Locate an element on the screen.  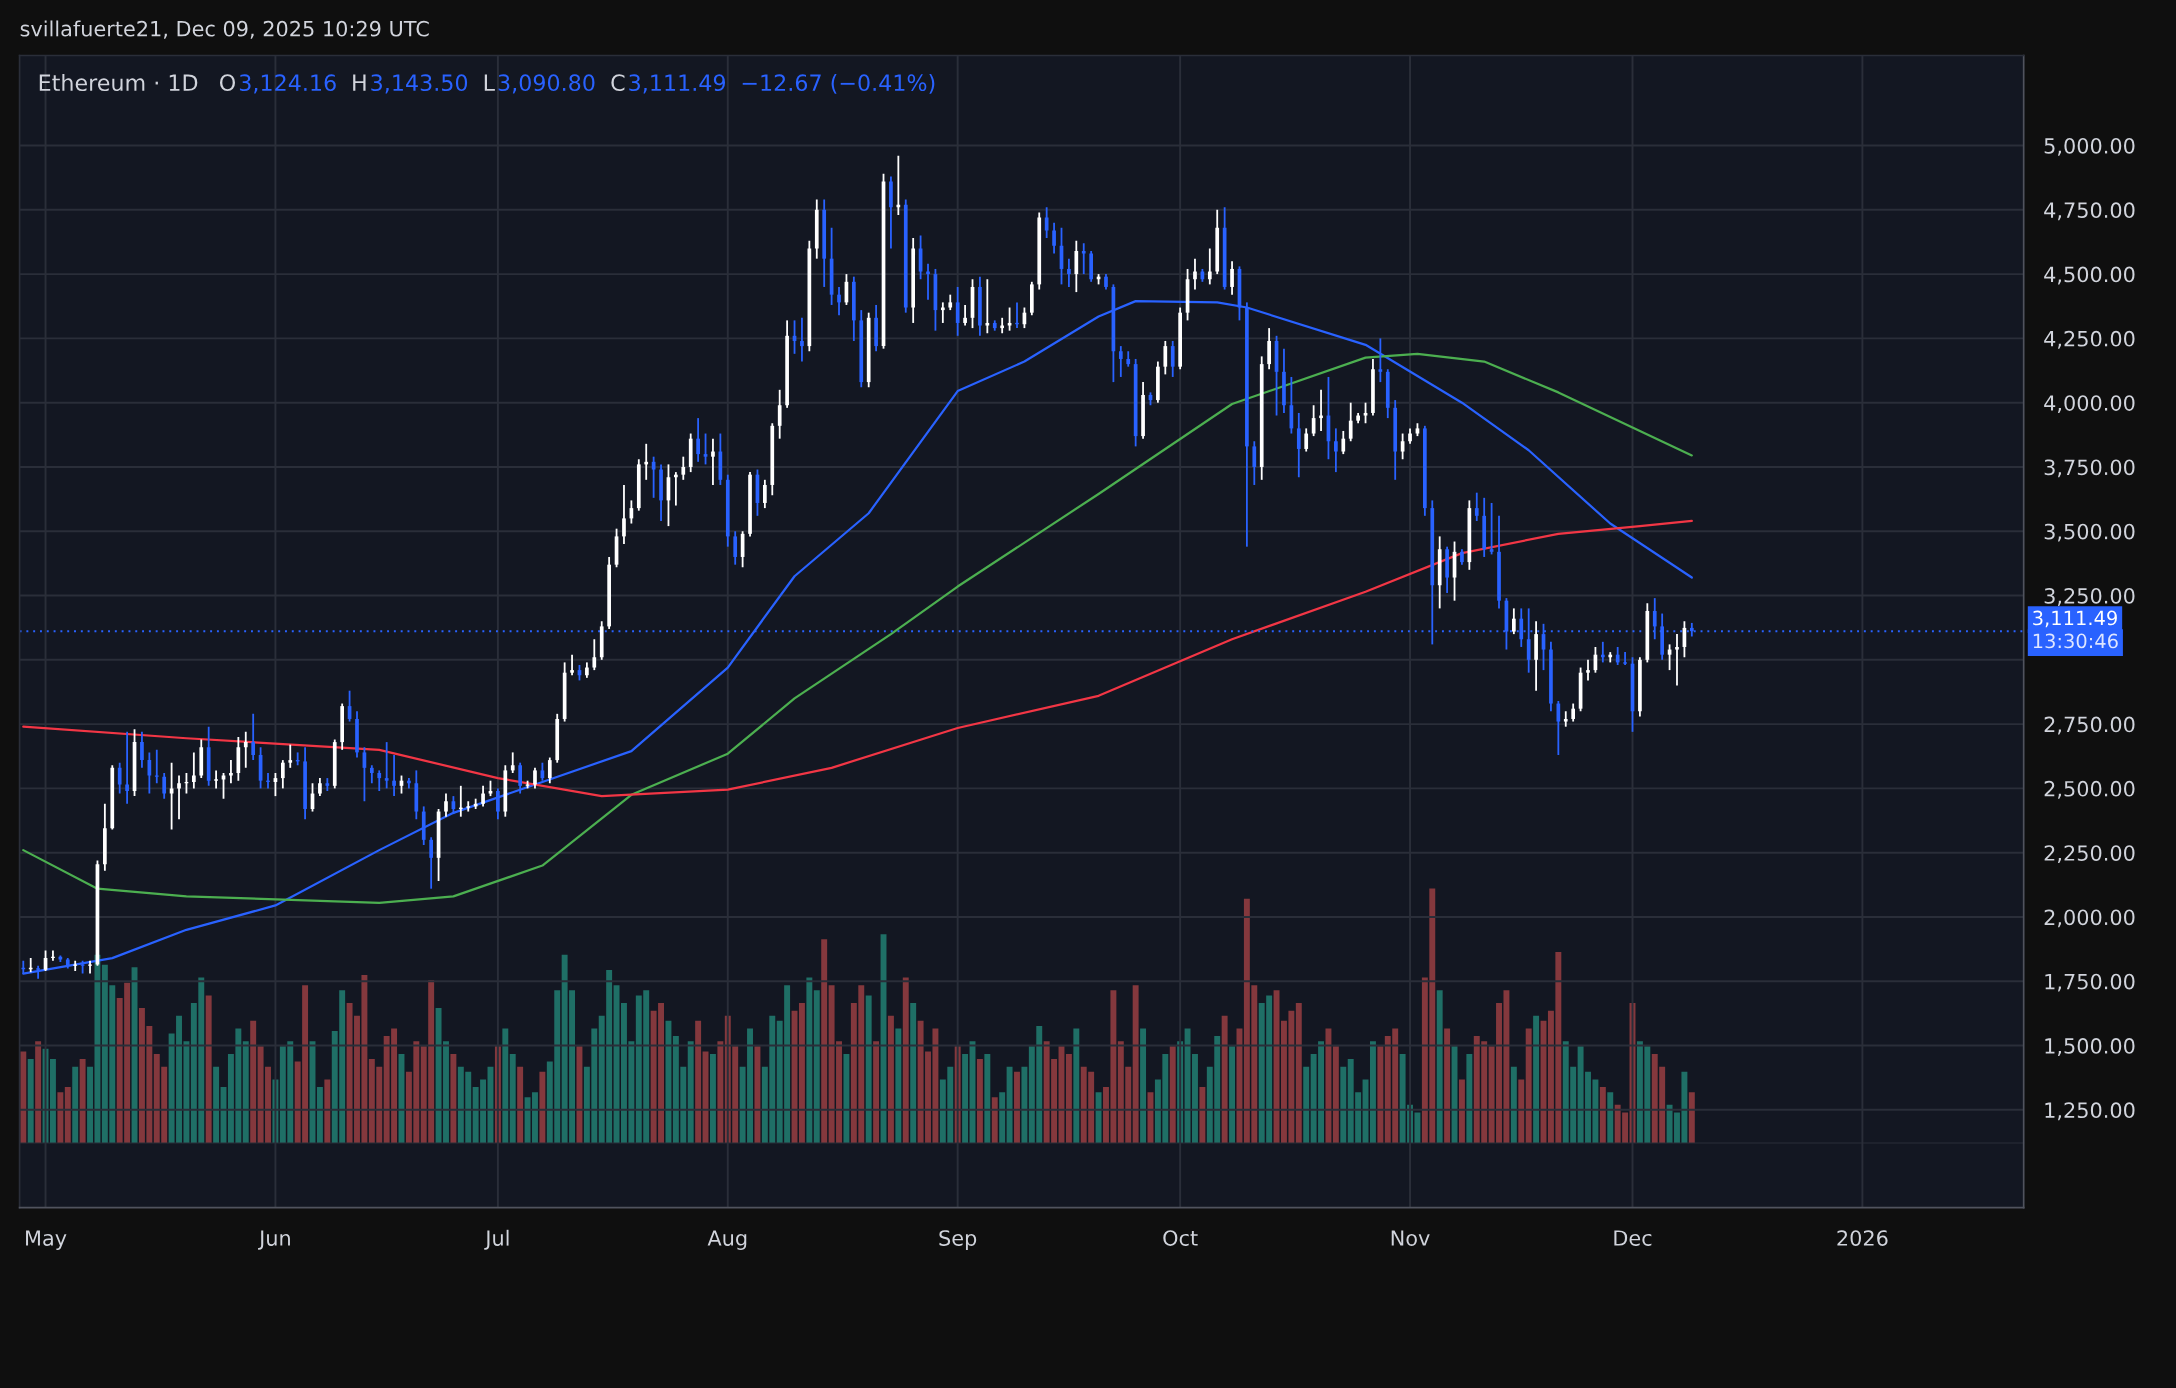
y-tick-label: 2,000.00 is located at coordinates (2089, 918).